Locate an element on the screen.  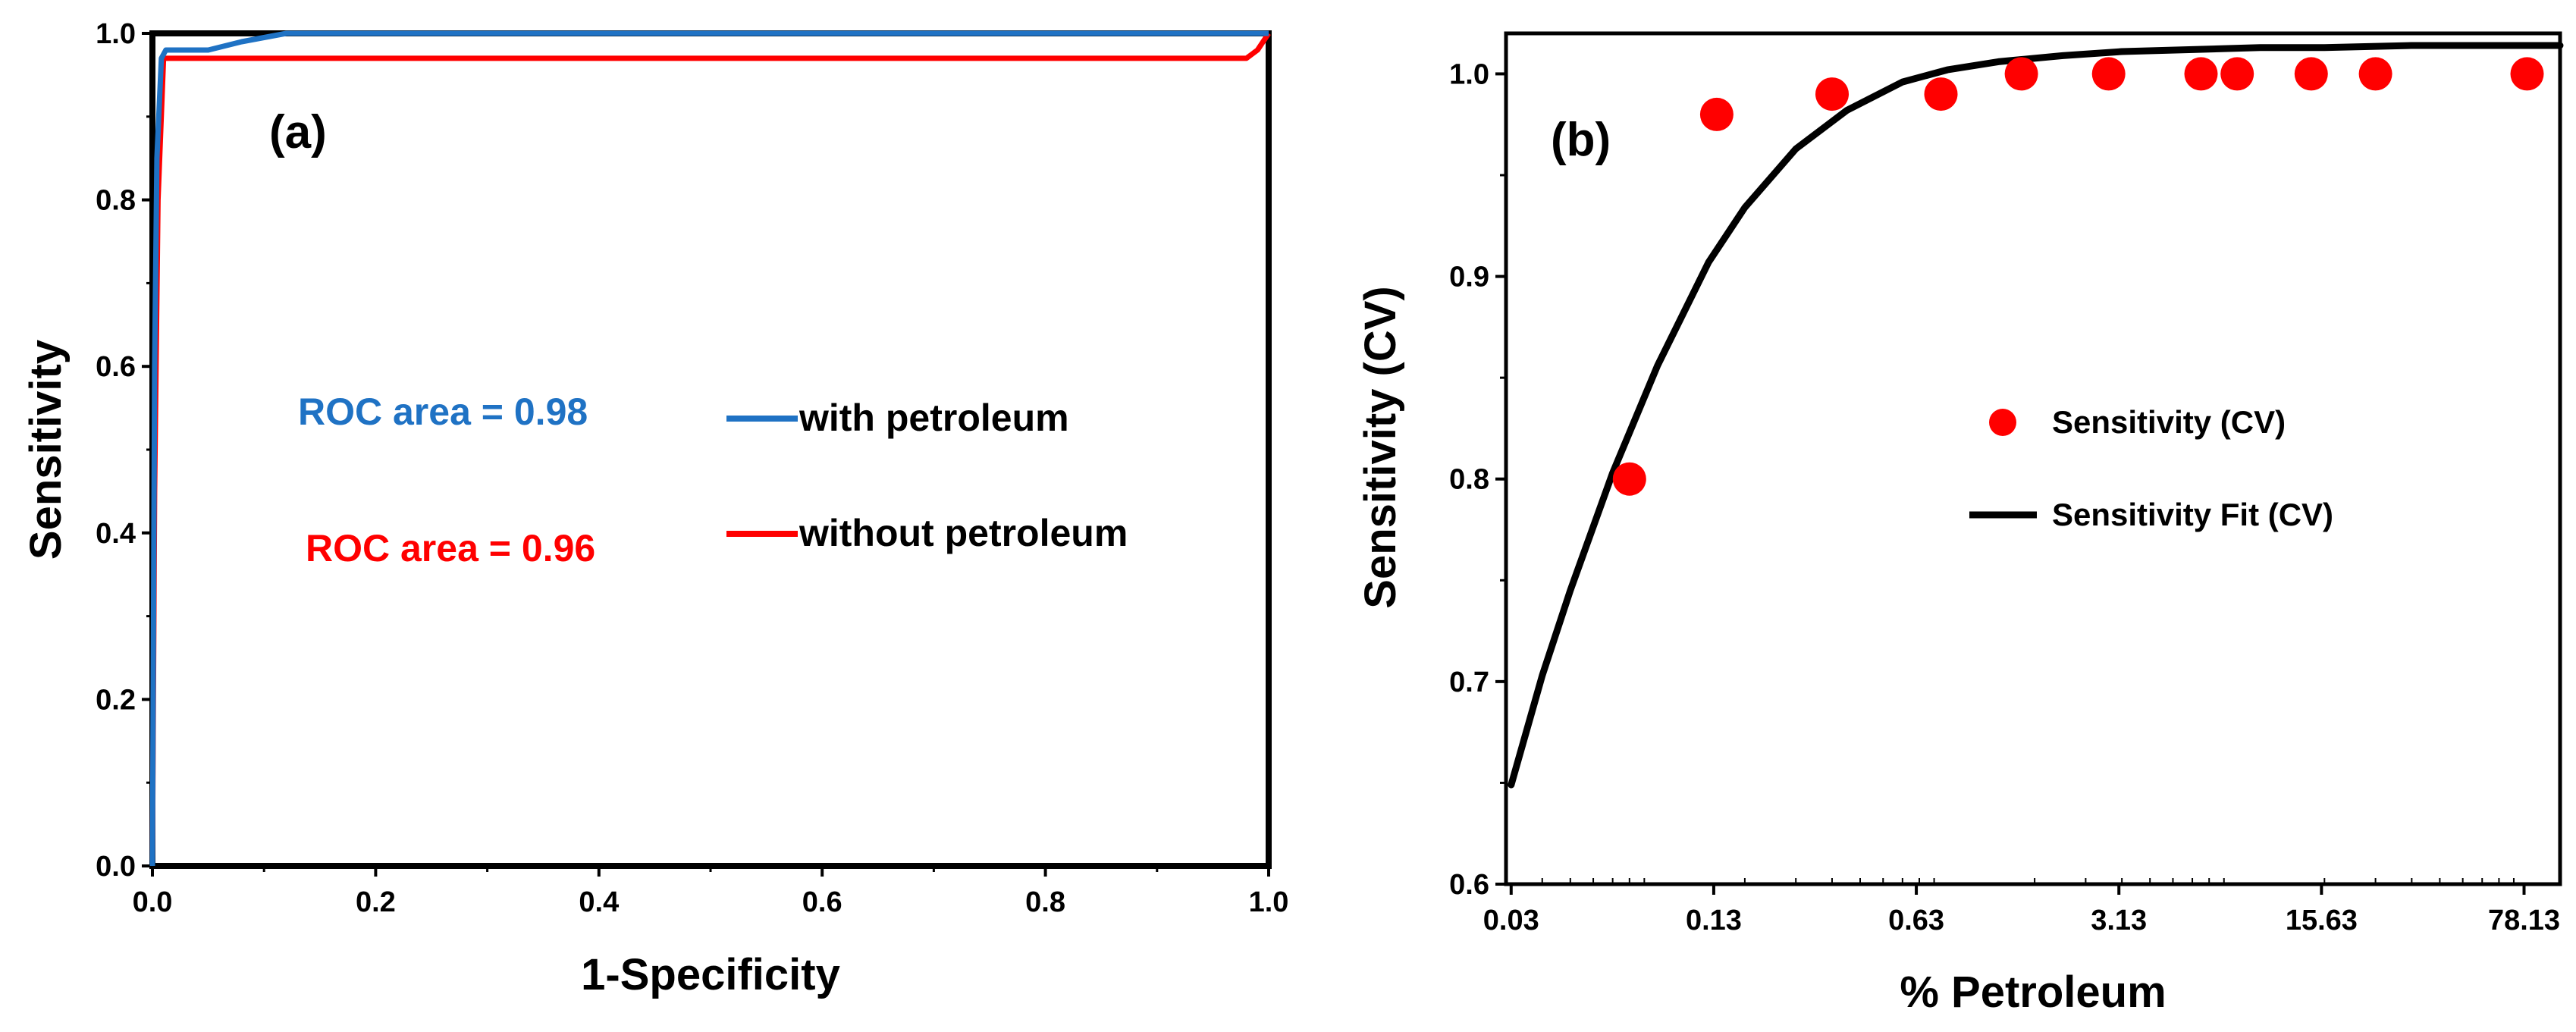
legend-marker-sensitivity-cv is located at coordinates (2002, 422).